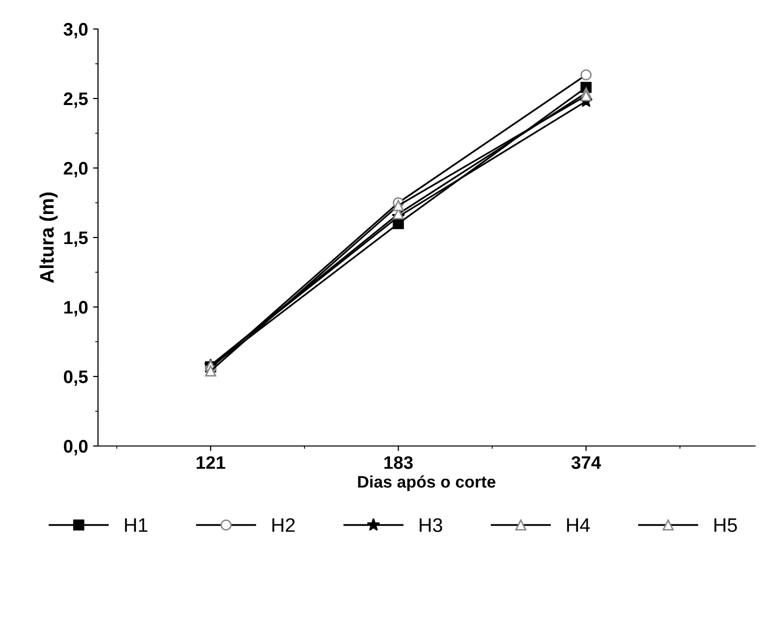 The height and width of the screenshot is (632, 768). What do you see at coordinates (136, 525) in the screenshot?
I see `legend-label: H1` at bounding box center [136, 525].